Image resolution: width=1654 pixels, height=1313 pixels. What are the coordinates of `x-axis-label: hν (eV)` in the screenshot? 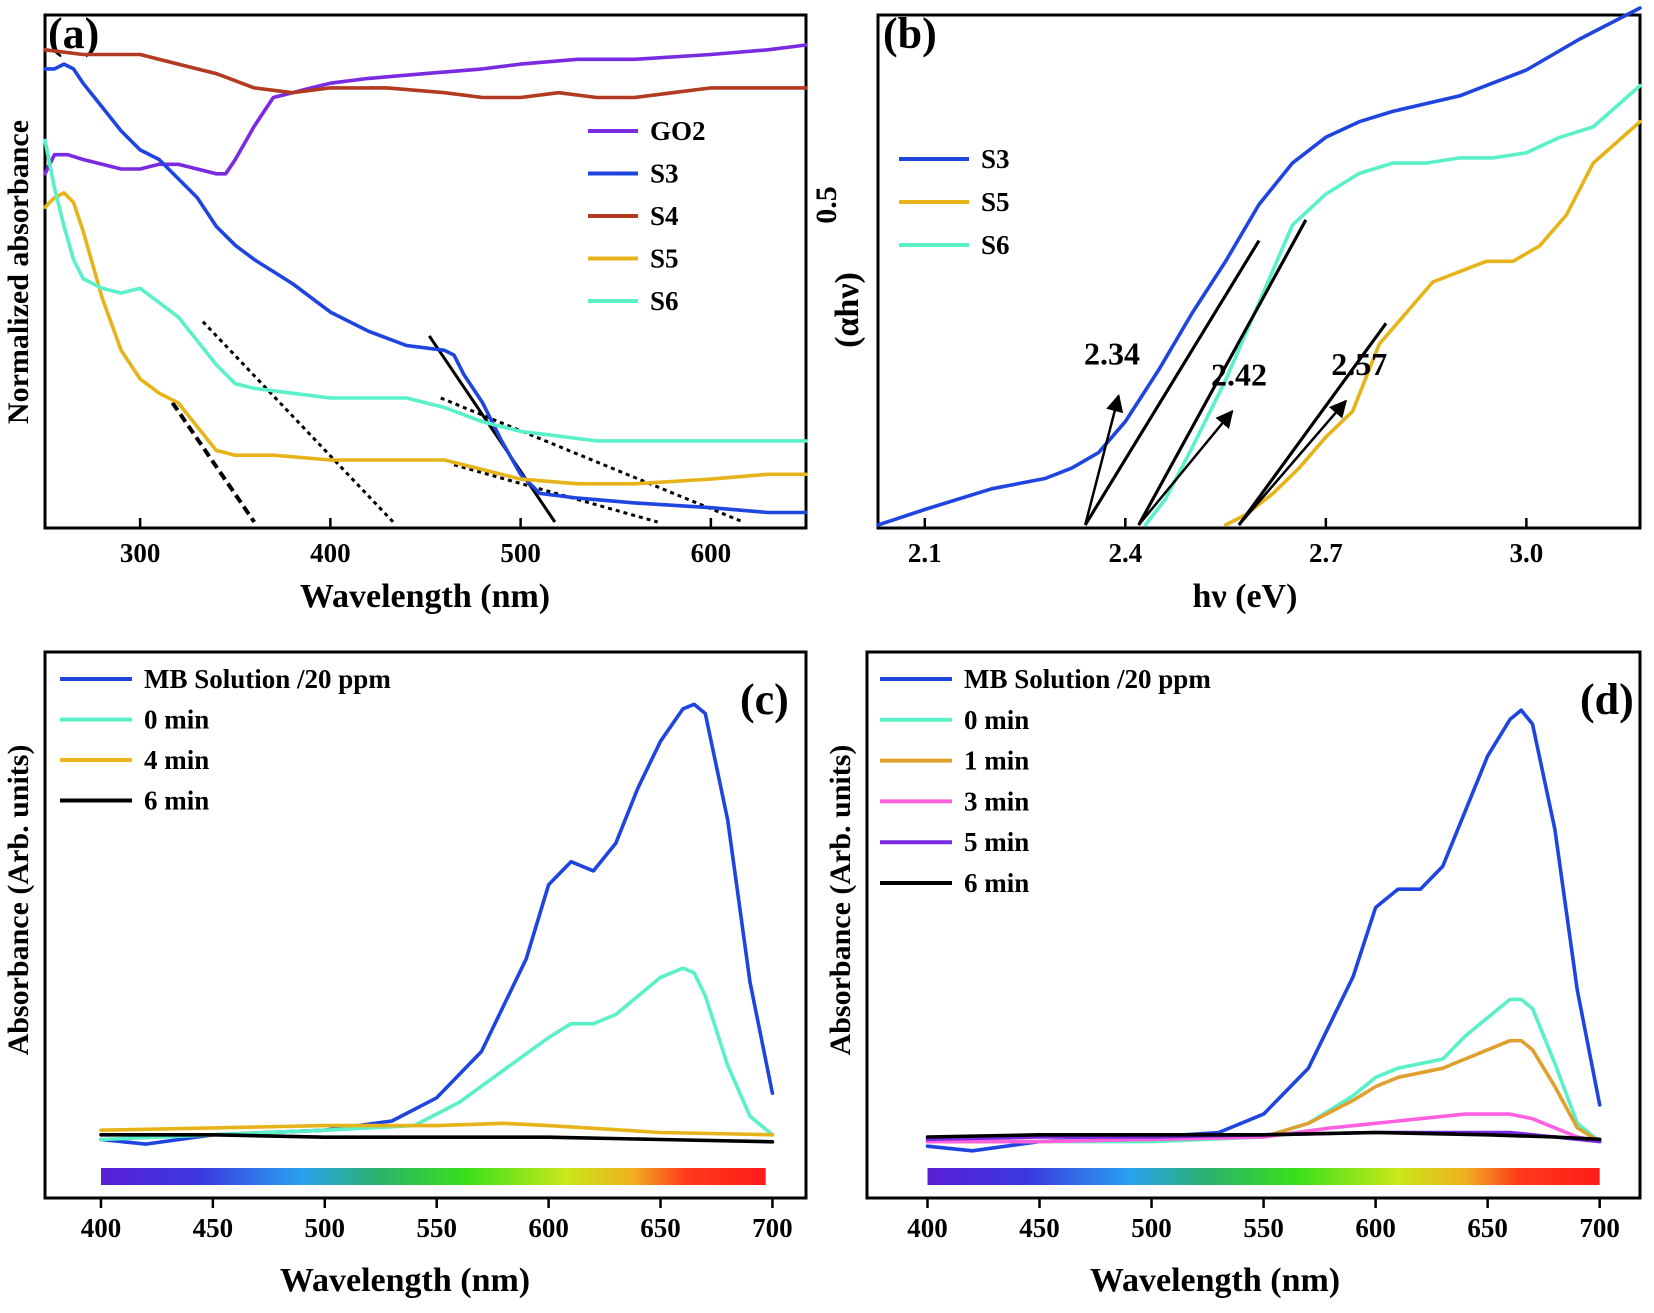 It's located at (1245, 596).